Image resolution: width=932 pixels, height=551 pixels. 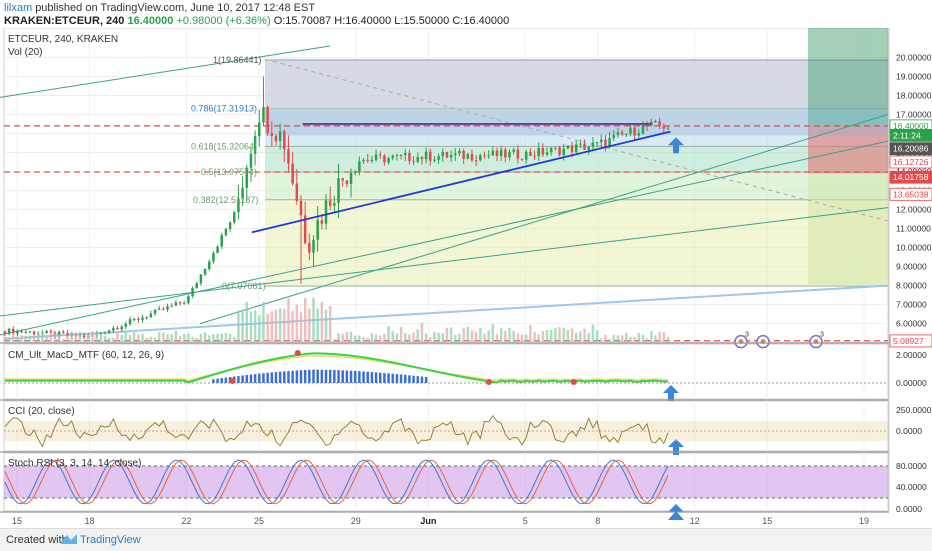 What do you see at coordinates (41, 411) in the screenshot?
I see `cci-label: CCI (20, close)` at bounding box center [41, 411].